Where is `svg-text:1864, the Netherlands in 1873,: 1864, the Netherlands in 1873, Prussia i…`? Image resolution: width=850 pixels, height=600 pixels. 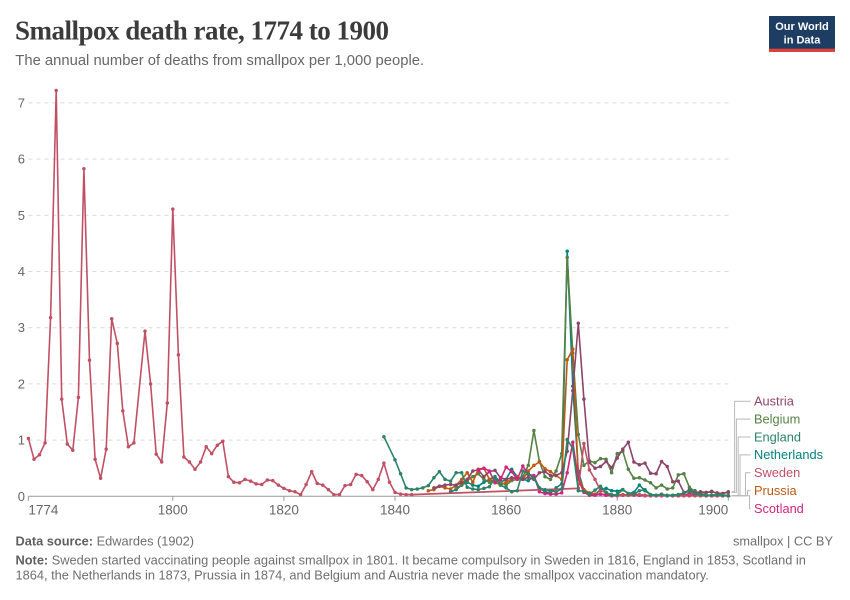 svg-text:1864, the Netherlands in 1873,: 1864, the Netherlands in 1873, Prussia i… is located at coordinates (362, 575).